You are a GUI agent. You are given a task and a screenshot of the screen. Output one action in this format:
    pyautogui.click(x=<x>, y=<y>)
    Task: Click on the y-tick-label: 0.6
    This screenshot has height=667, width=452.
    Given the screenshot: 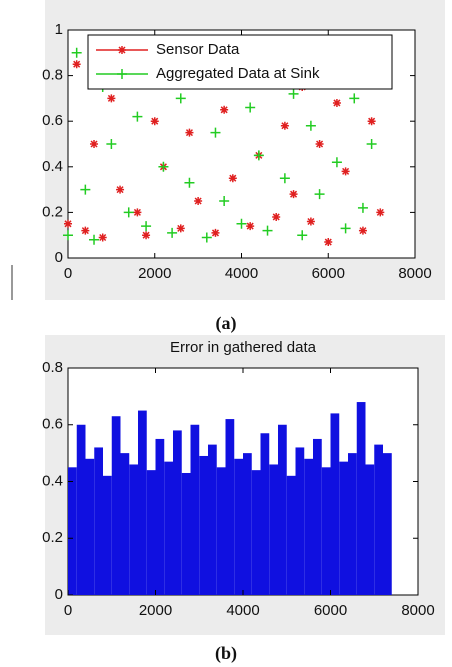 What is the action you would take?
    pyautogui.click(x=52, y=424)
    